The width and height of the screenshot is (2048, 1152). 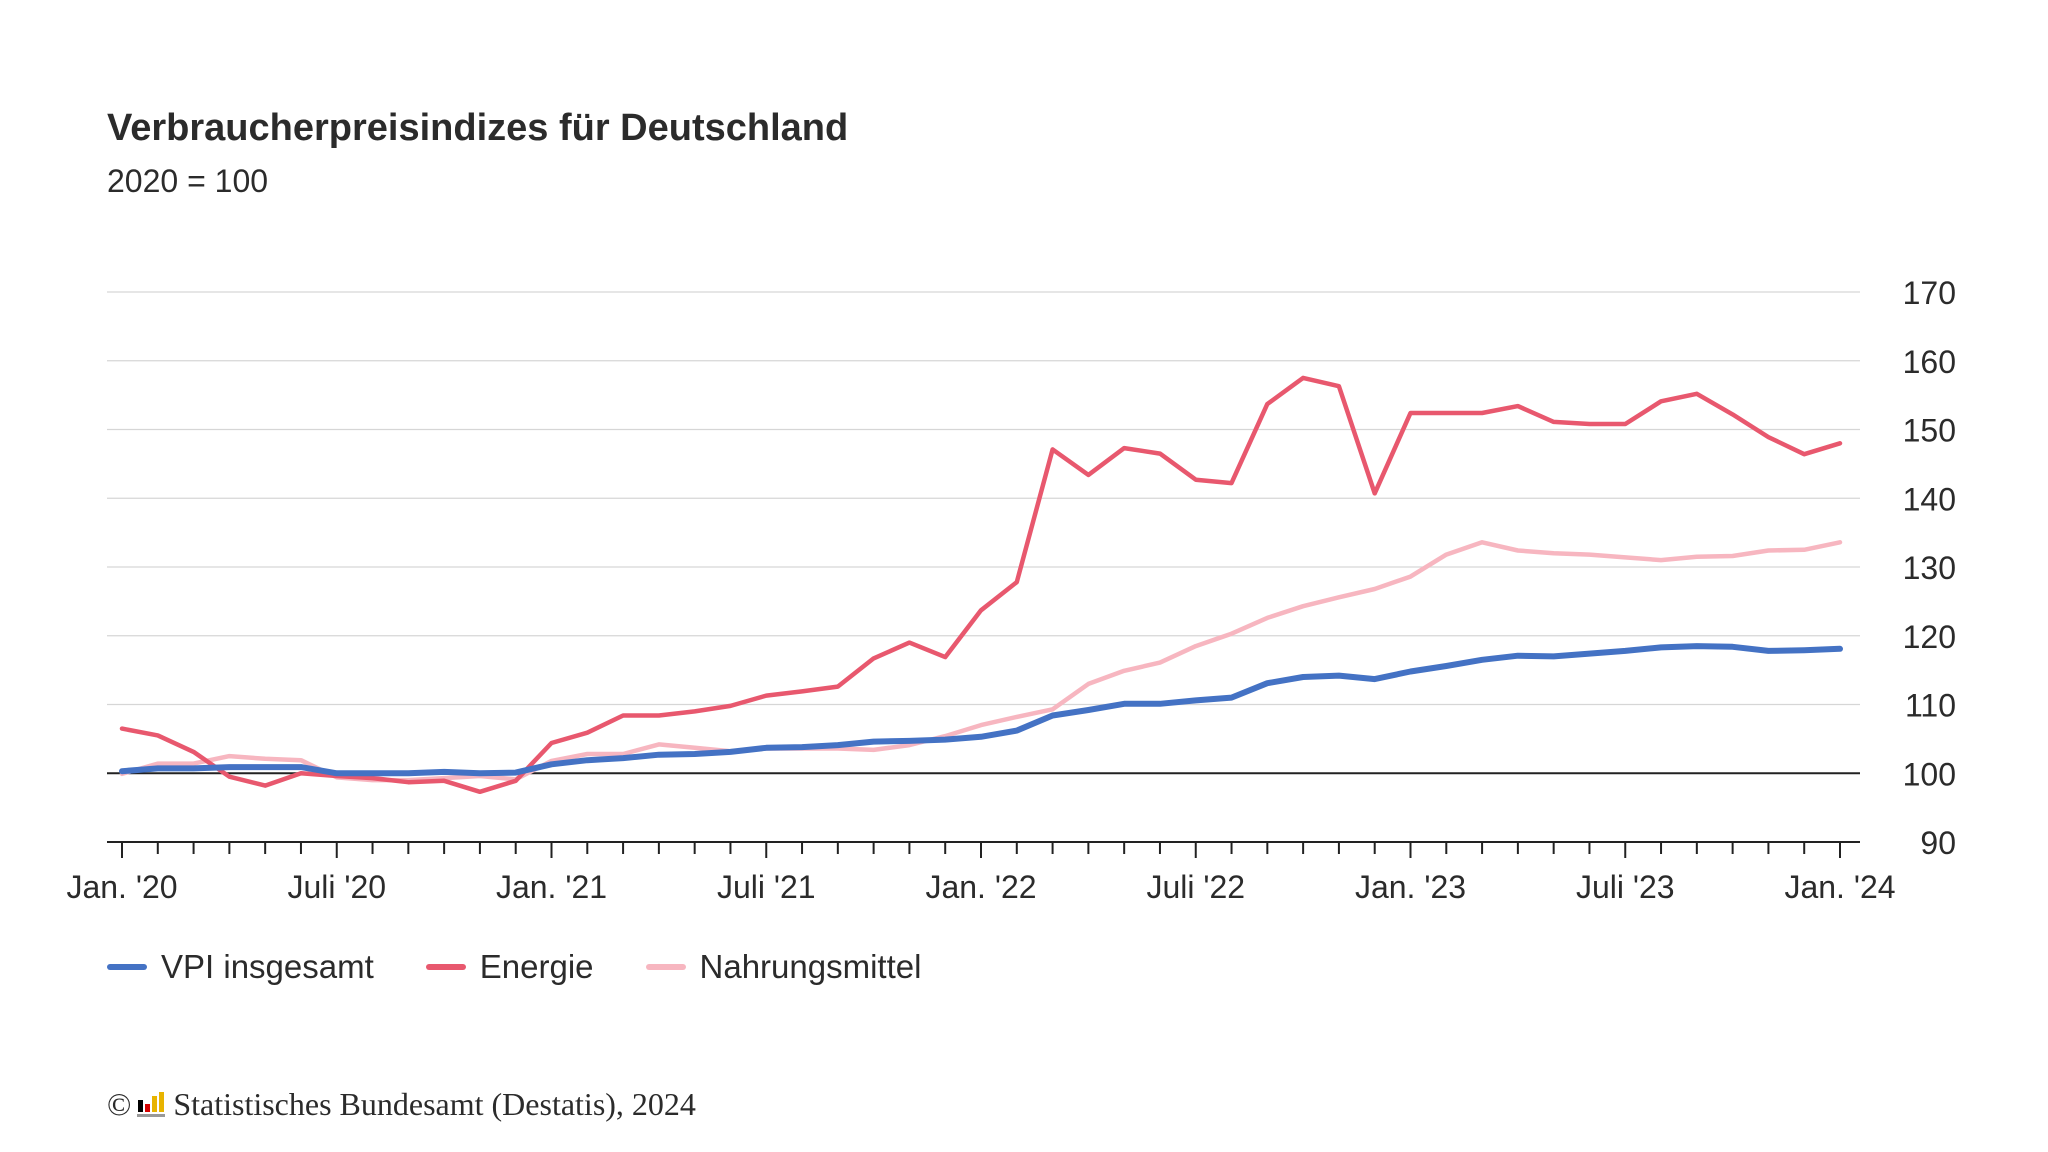 What do you see at coordinates (267, 966) in the screenshot?
I see `legend-label-vpi: VPI insgesamt` at bounding box center [267, 966].